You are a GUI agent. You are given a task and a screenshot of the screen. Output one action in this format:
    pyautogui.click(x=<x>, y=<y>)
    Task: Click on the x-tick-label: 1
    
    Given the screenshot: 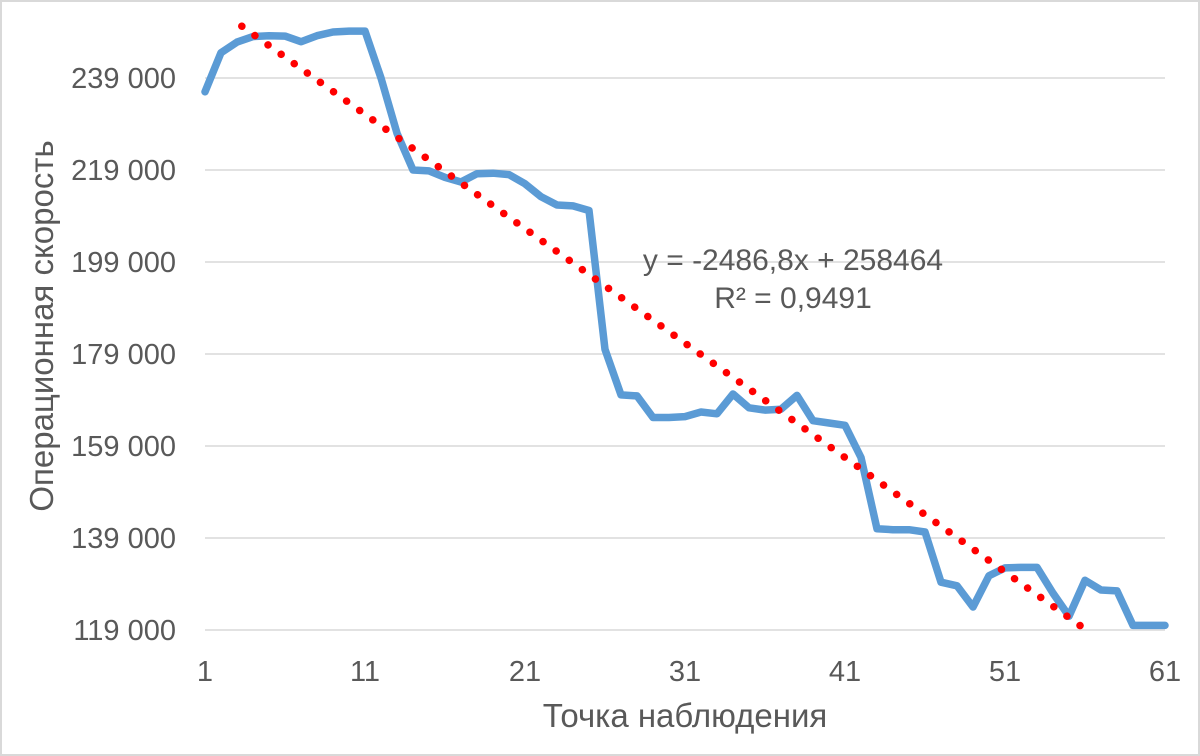 What is the action you would take?
    pyautogui.click(x=205, y=672)
    